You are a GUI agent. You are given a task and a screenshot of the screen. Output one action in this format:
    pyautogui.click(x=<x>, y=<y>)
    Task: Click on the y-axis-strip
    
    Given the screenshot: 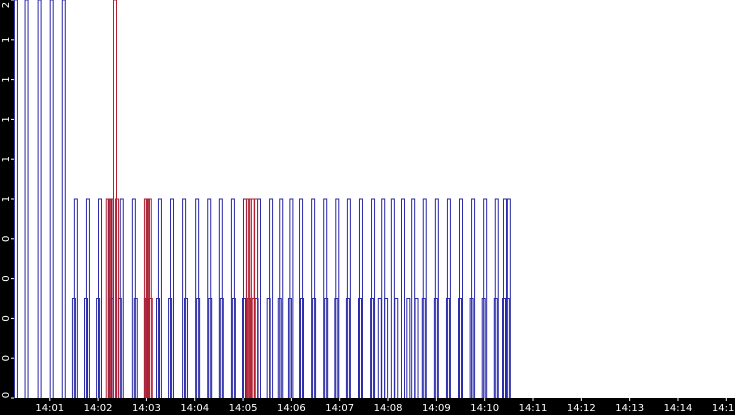 What is the action you would take?
    pyautogui.click(x=7, y=207)
    